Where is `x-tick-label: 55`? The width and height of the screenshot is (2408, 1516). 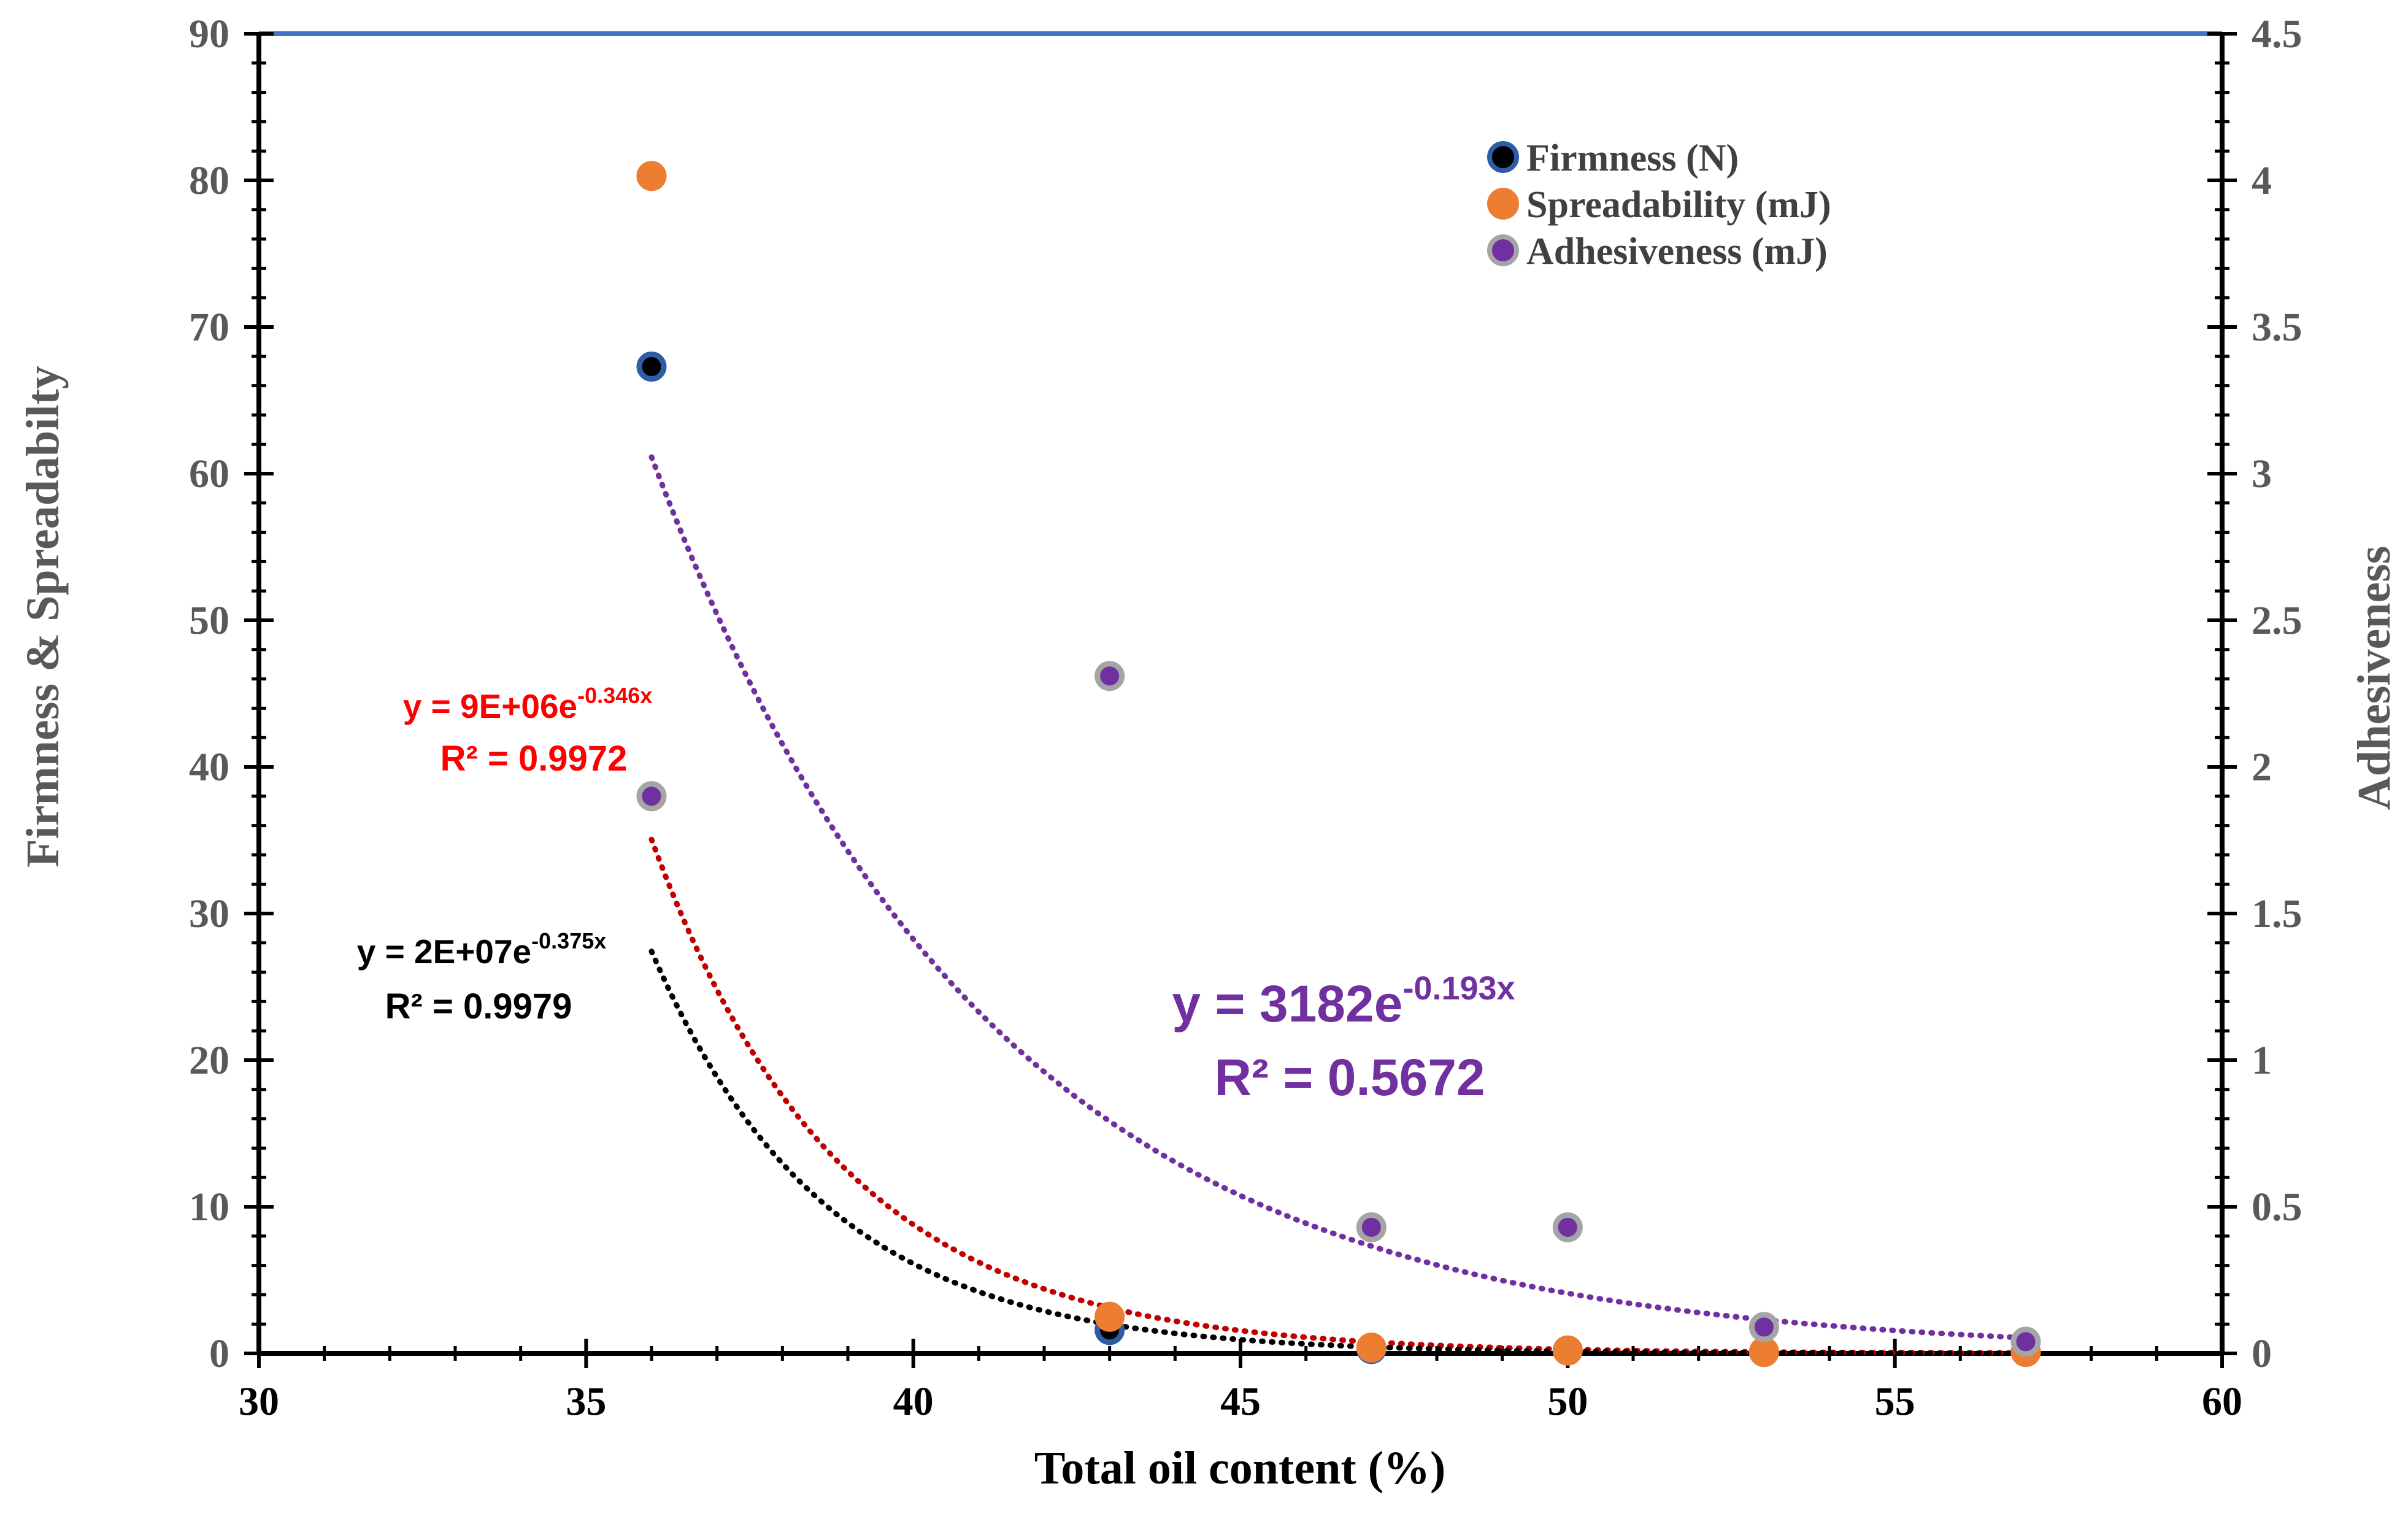
x-tick-label: 55 is located at coordinates (1895, 1401).